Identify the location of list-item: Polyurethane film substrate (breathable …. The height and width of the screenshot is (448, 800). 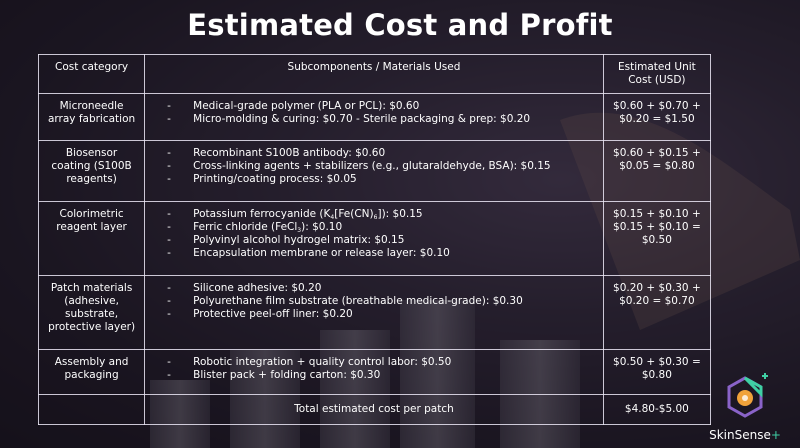
(374, 301).